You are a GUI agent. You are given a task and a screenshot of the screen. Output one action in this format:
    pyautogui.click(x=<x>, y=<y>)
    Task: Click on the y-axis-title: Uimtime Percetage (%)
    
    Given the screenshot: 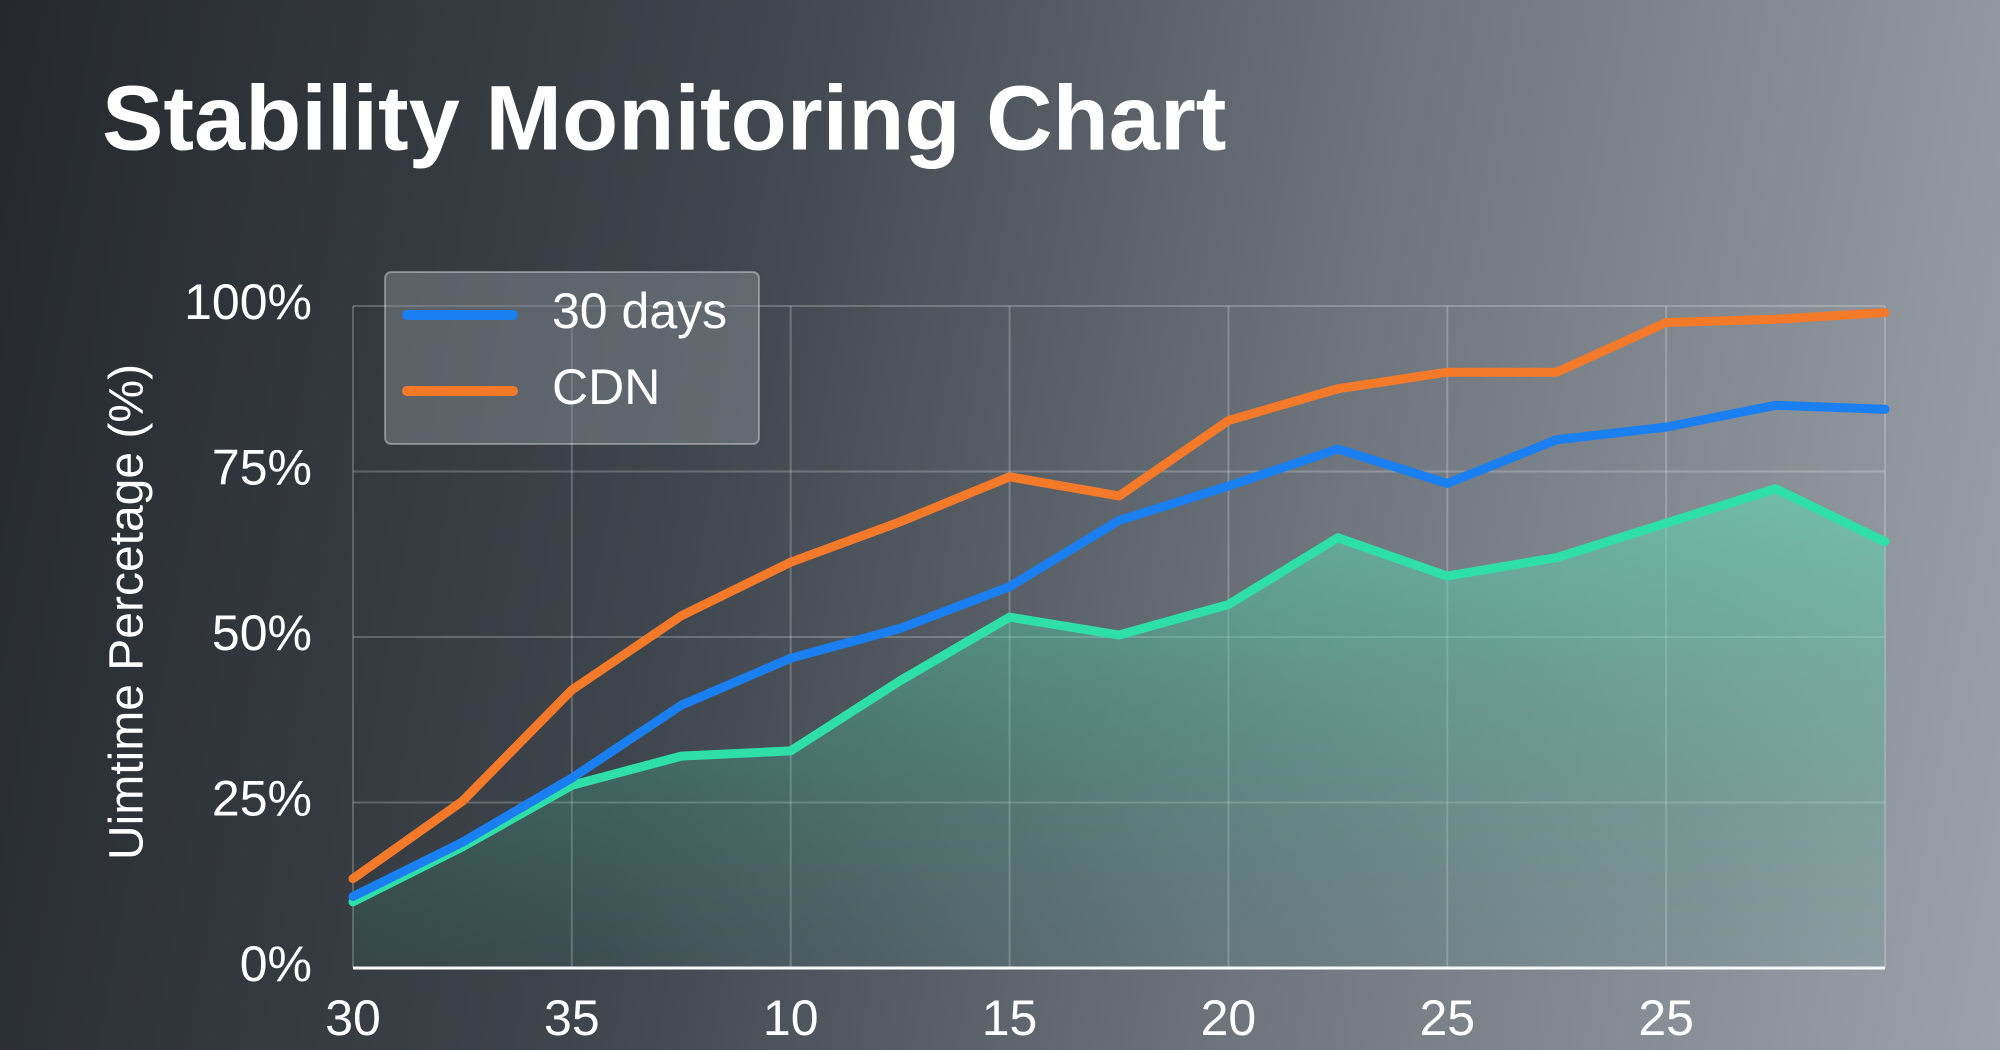 What is the action you would take?
    pyautogui.click(x=127, y=612)
    